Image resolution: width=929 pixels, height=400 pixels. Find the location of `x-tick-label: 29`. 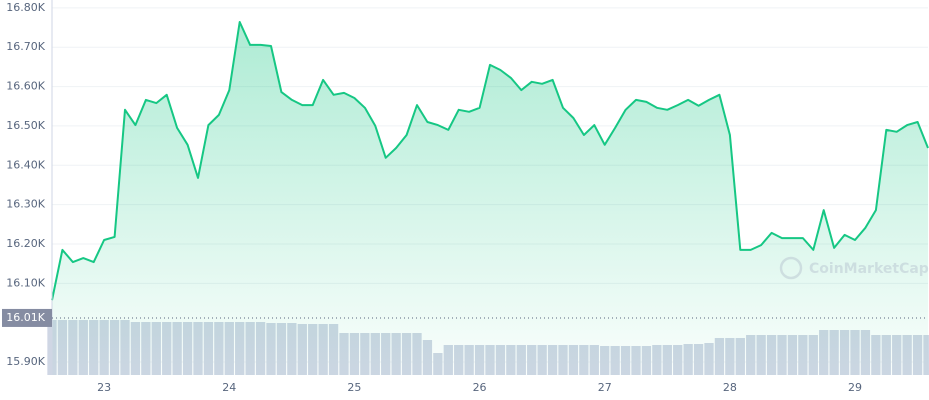

x-tick-label: 29 is located at coordinates (855, 387).